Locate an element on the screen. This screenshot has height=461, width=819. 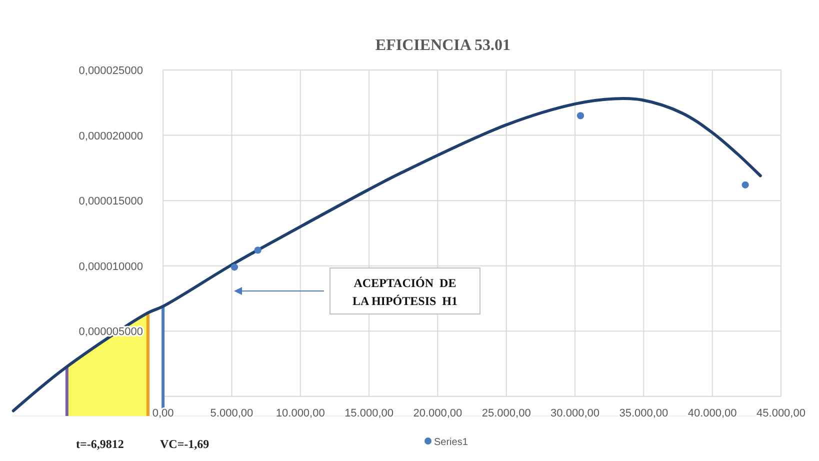
x-tick-label: 40.000,00 is located at coordinates (712, 413).